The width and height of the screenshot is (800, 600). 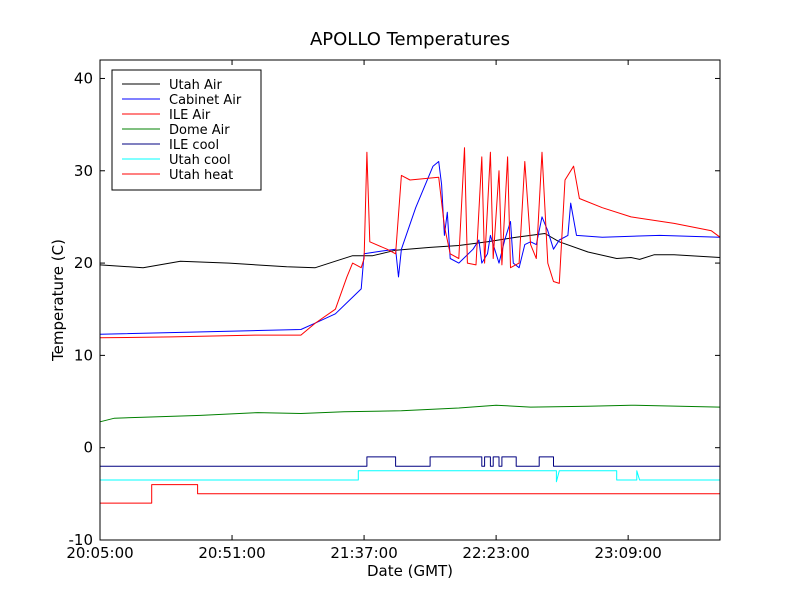 I want to click on x-tick-label: 20:05:00, so click(x=99, y=553).